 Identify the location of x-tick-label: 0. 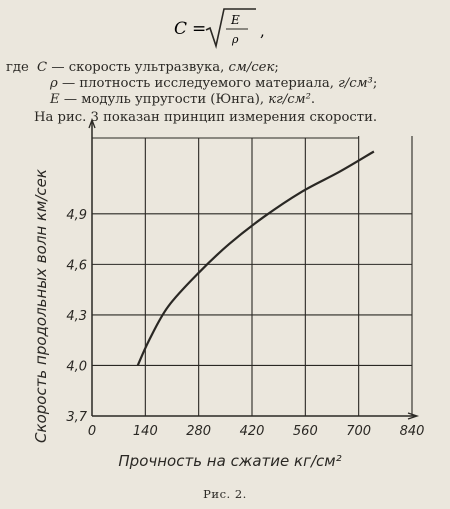
(92, 431).